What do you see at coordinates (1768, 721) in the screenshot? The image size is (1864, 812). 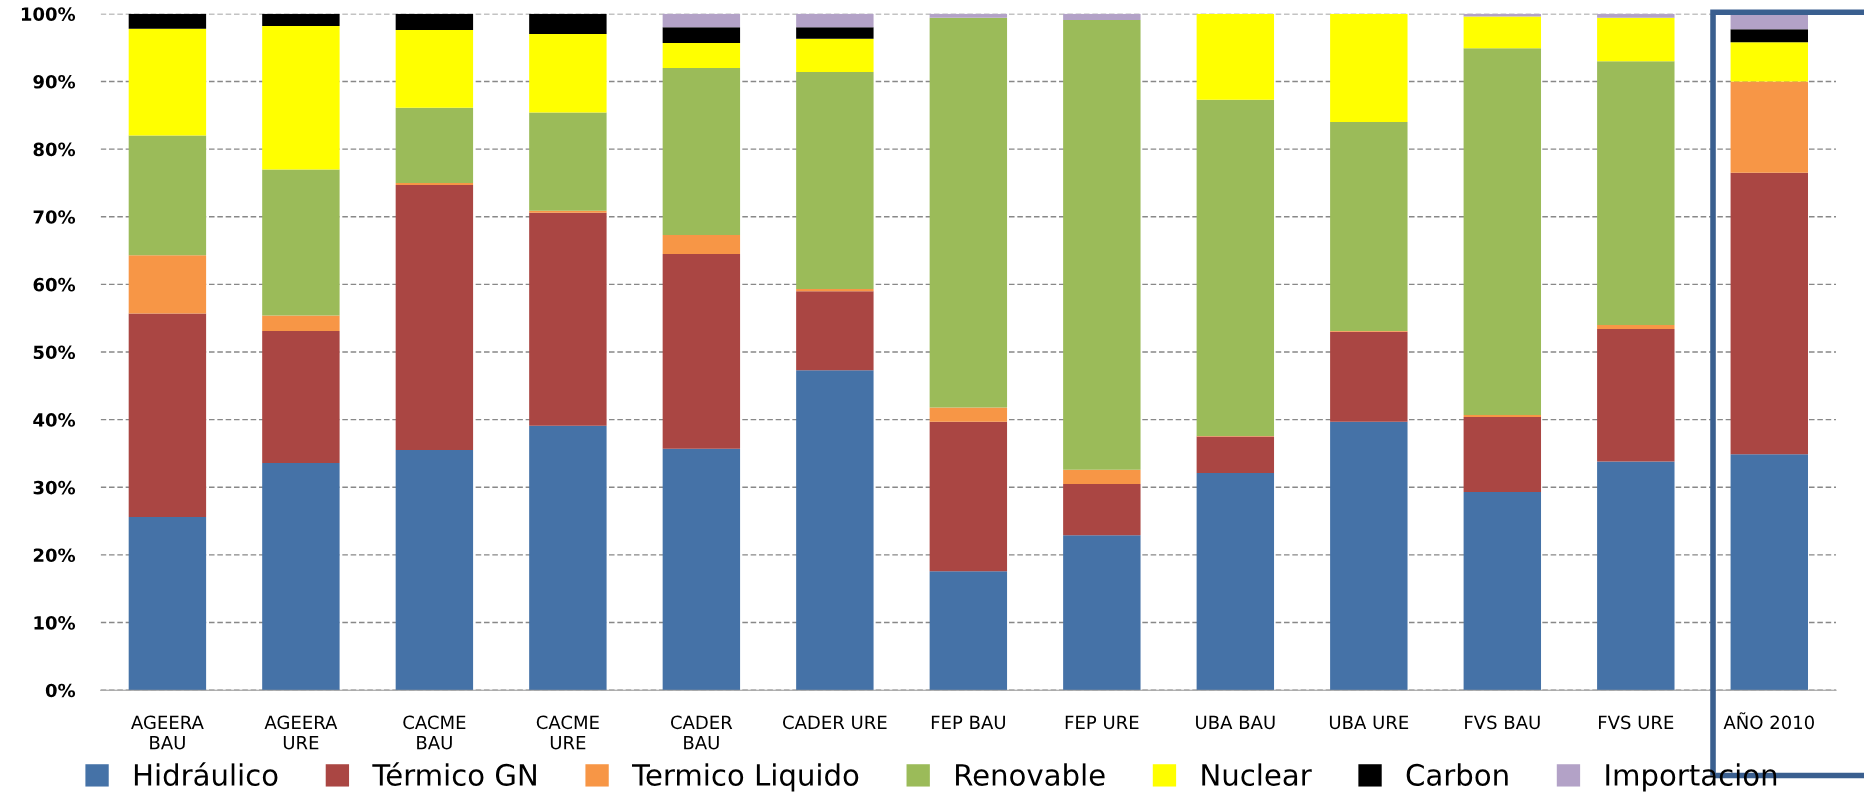 I see `x-tick-label: AÑO 2010` at bounding box center [1768, 721].